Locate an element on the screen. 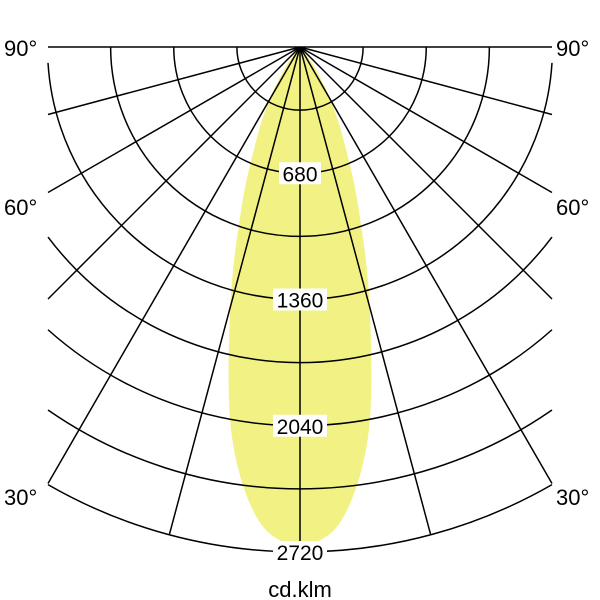  angle-label-30-right: 30° is located at coordinates (572, 497).